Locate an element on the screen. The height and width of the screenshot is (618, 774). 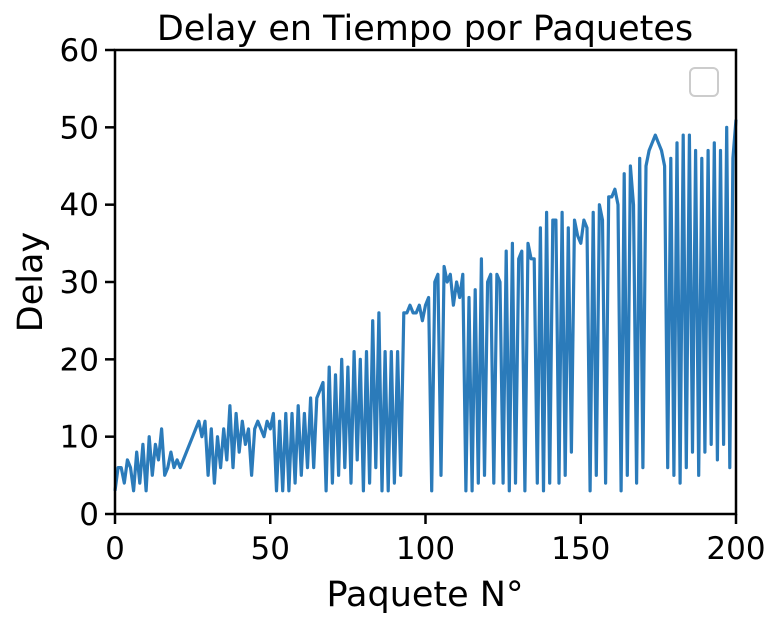
x-tick-label: 50 is located at coordinates (270, 549).